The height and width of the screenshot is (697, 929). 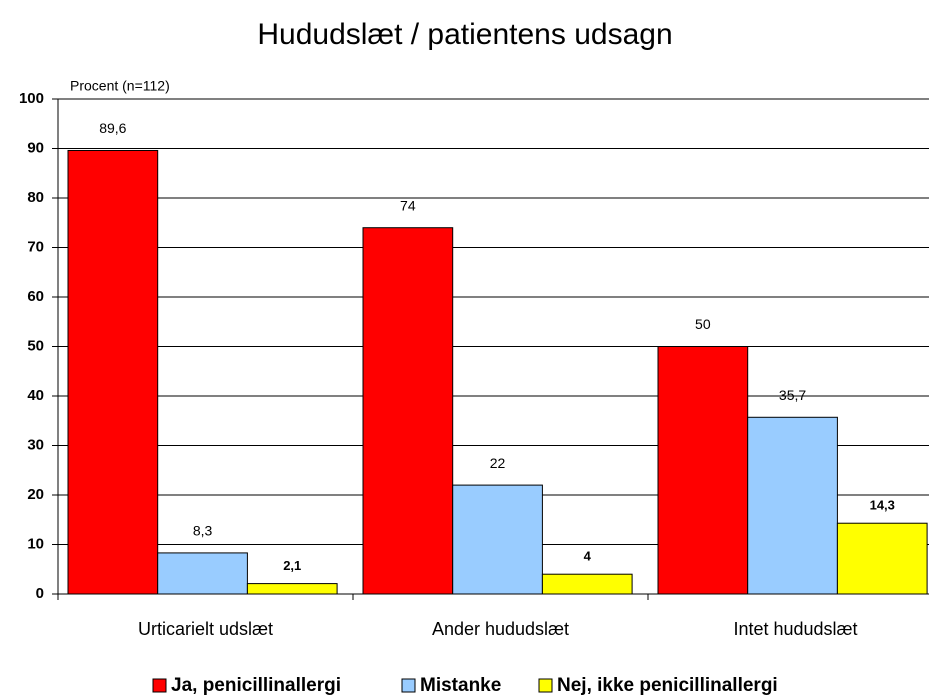 I want to click on y-tick-label: 20, so click(x=35, y=494).